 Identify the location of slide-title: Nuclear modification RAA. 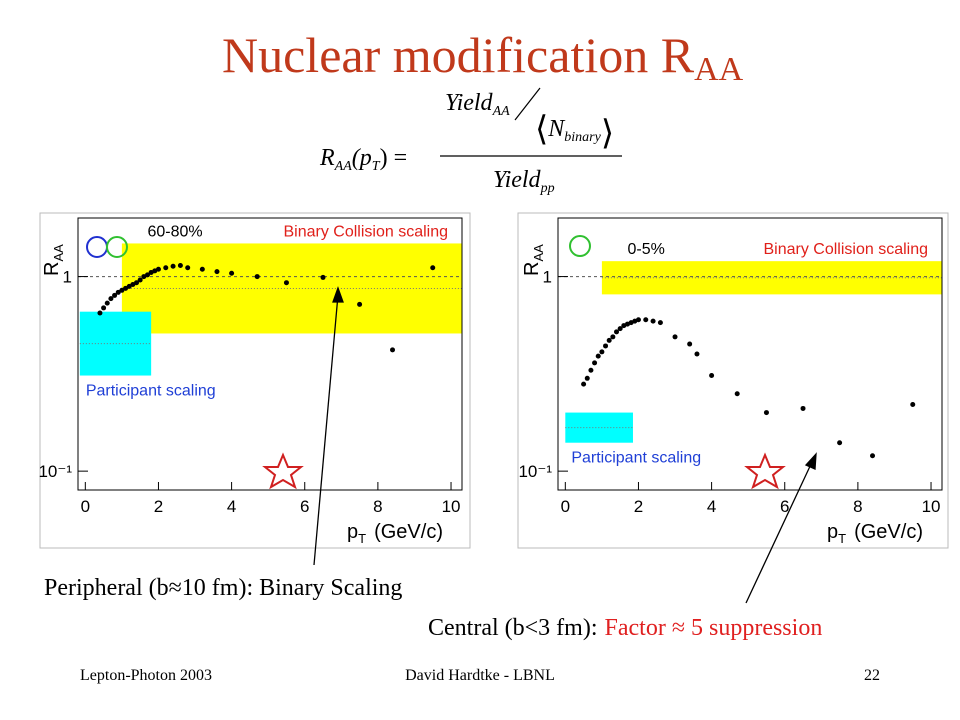
(483, 57).